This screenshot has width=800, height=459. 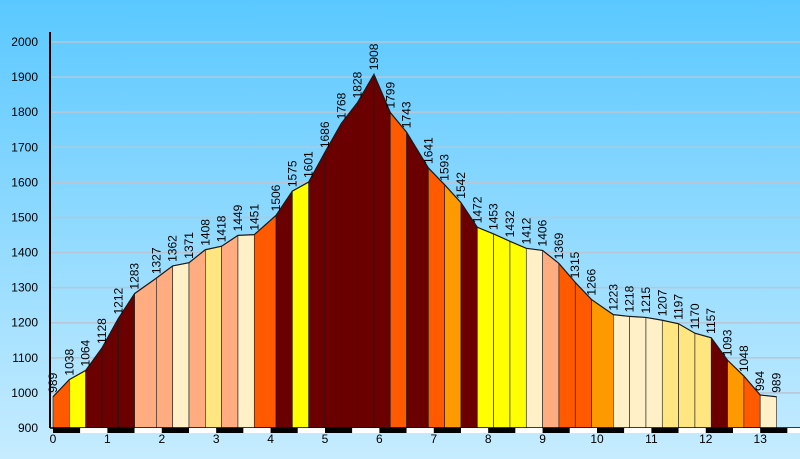 I want to click on x-tick-label: 0, so click(x=53, y=439).